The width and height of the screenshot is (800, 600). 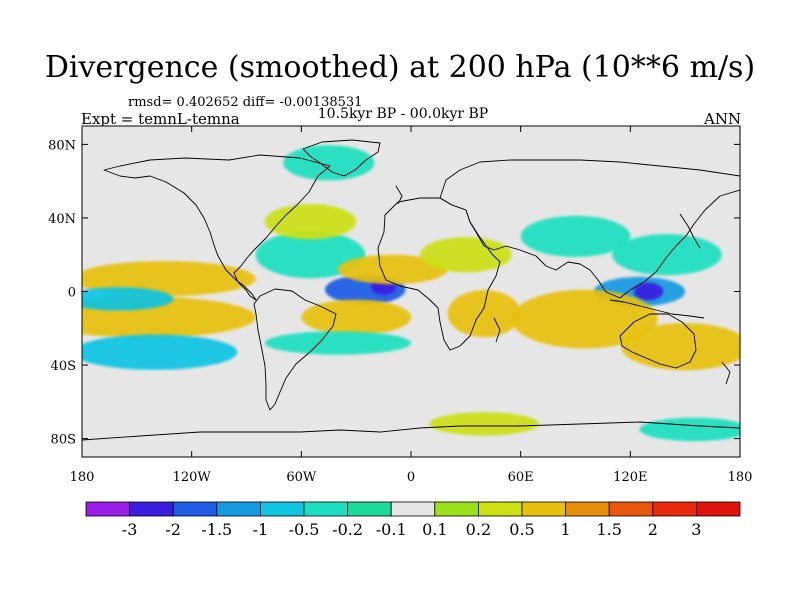 What do you see at coordinates (391, 529) in the screenshot?
I see `colorbar-label: -0.1` at bounding box center [391, 529].